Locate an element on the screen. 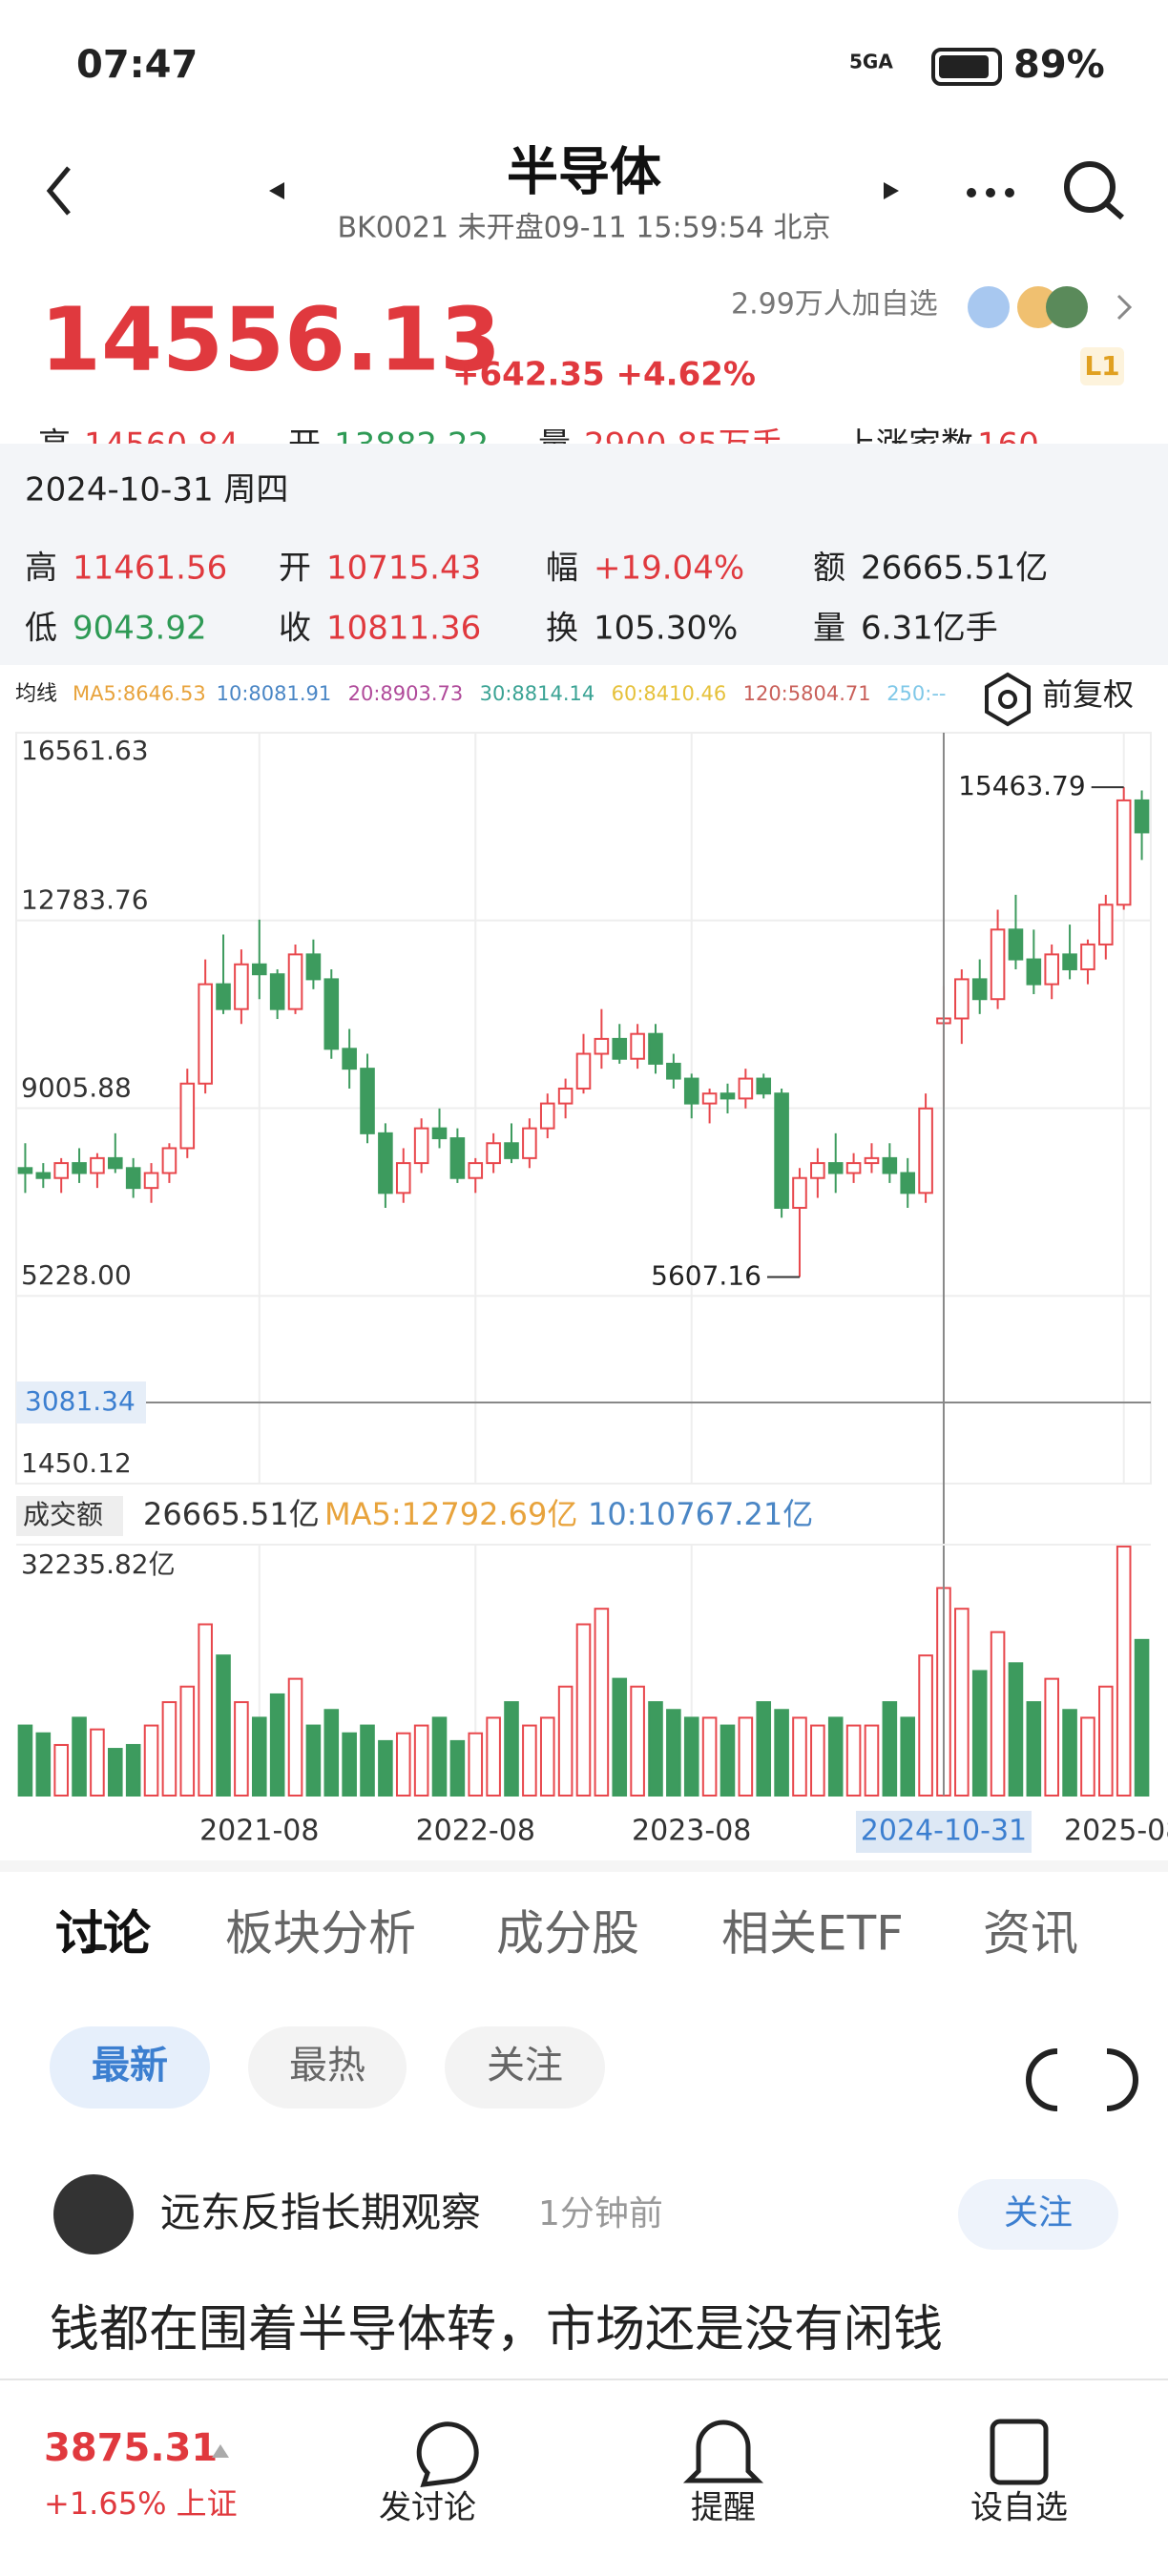 This screenshot has width=1168, height=2576. crosshair-label-bg is located at coordinates (81, 1402).